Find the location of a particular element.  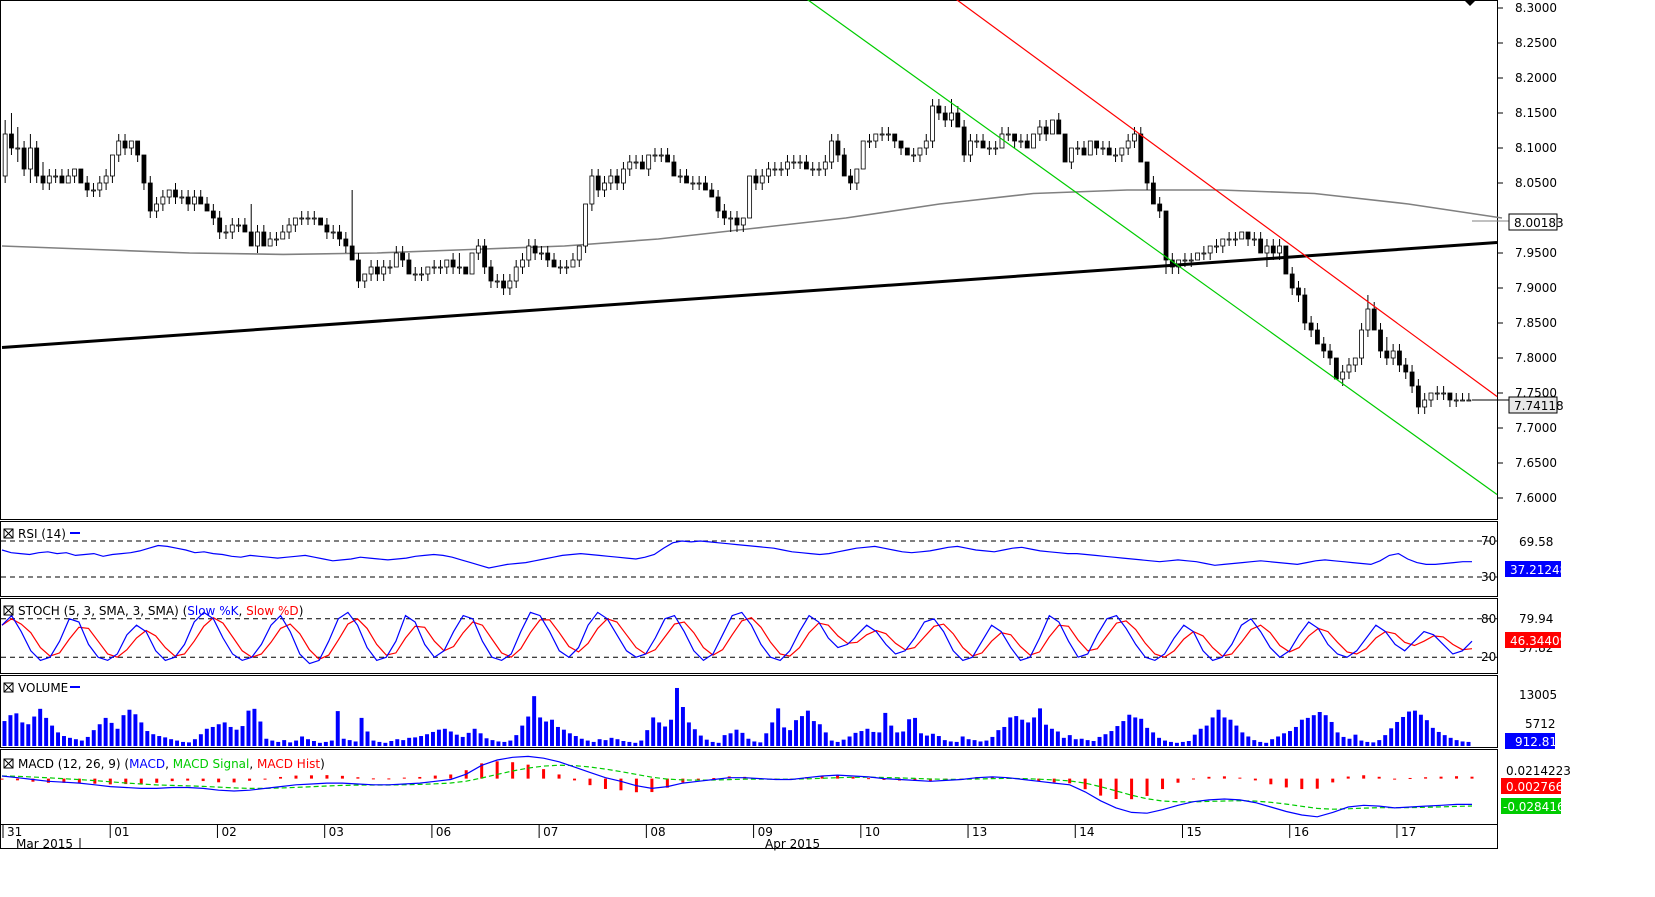

price-tick-label: 8.2500 is located at coordinates (1536, 43).